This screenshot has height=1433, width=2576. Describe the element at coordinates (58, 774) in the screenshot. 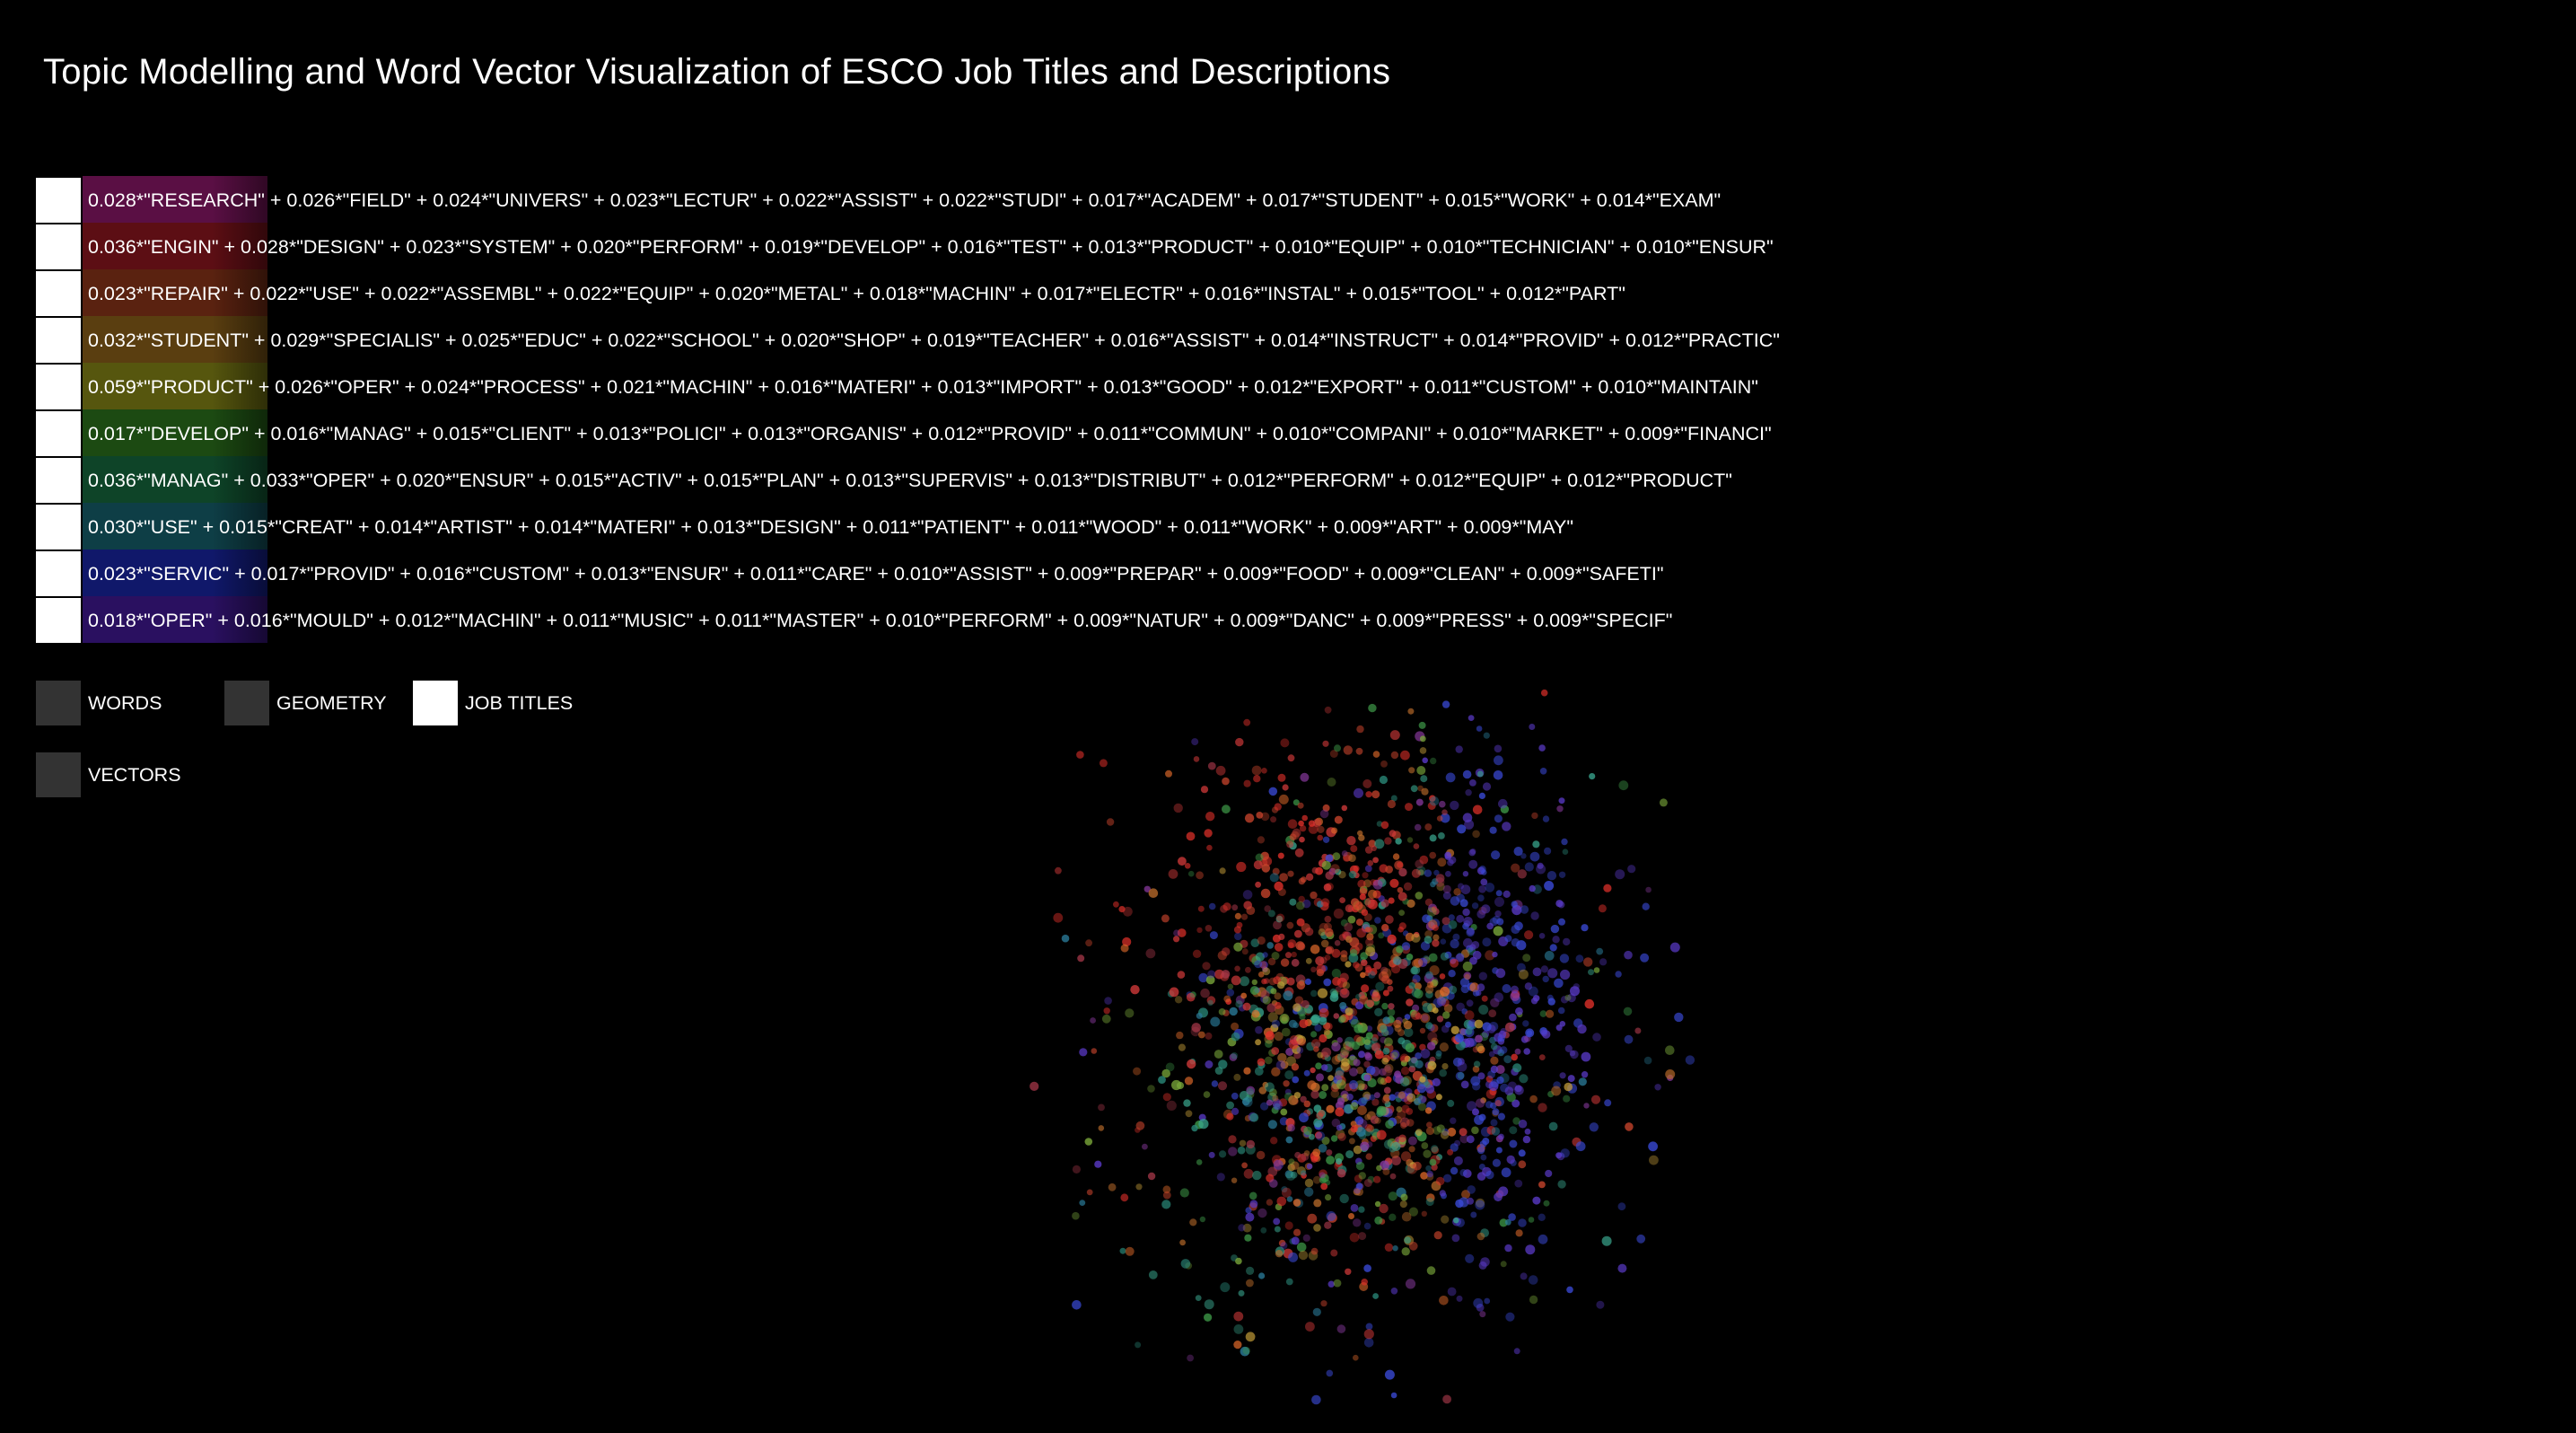

I see `vectors-checkbox` at that location.